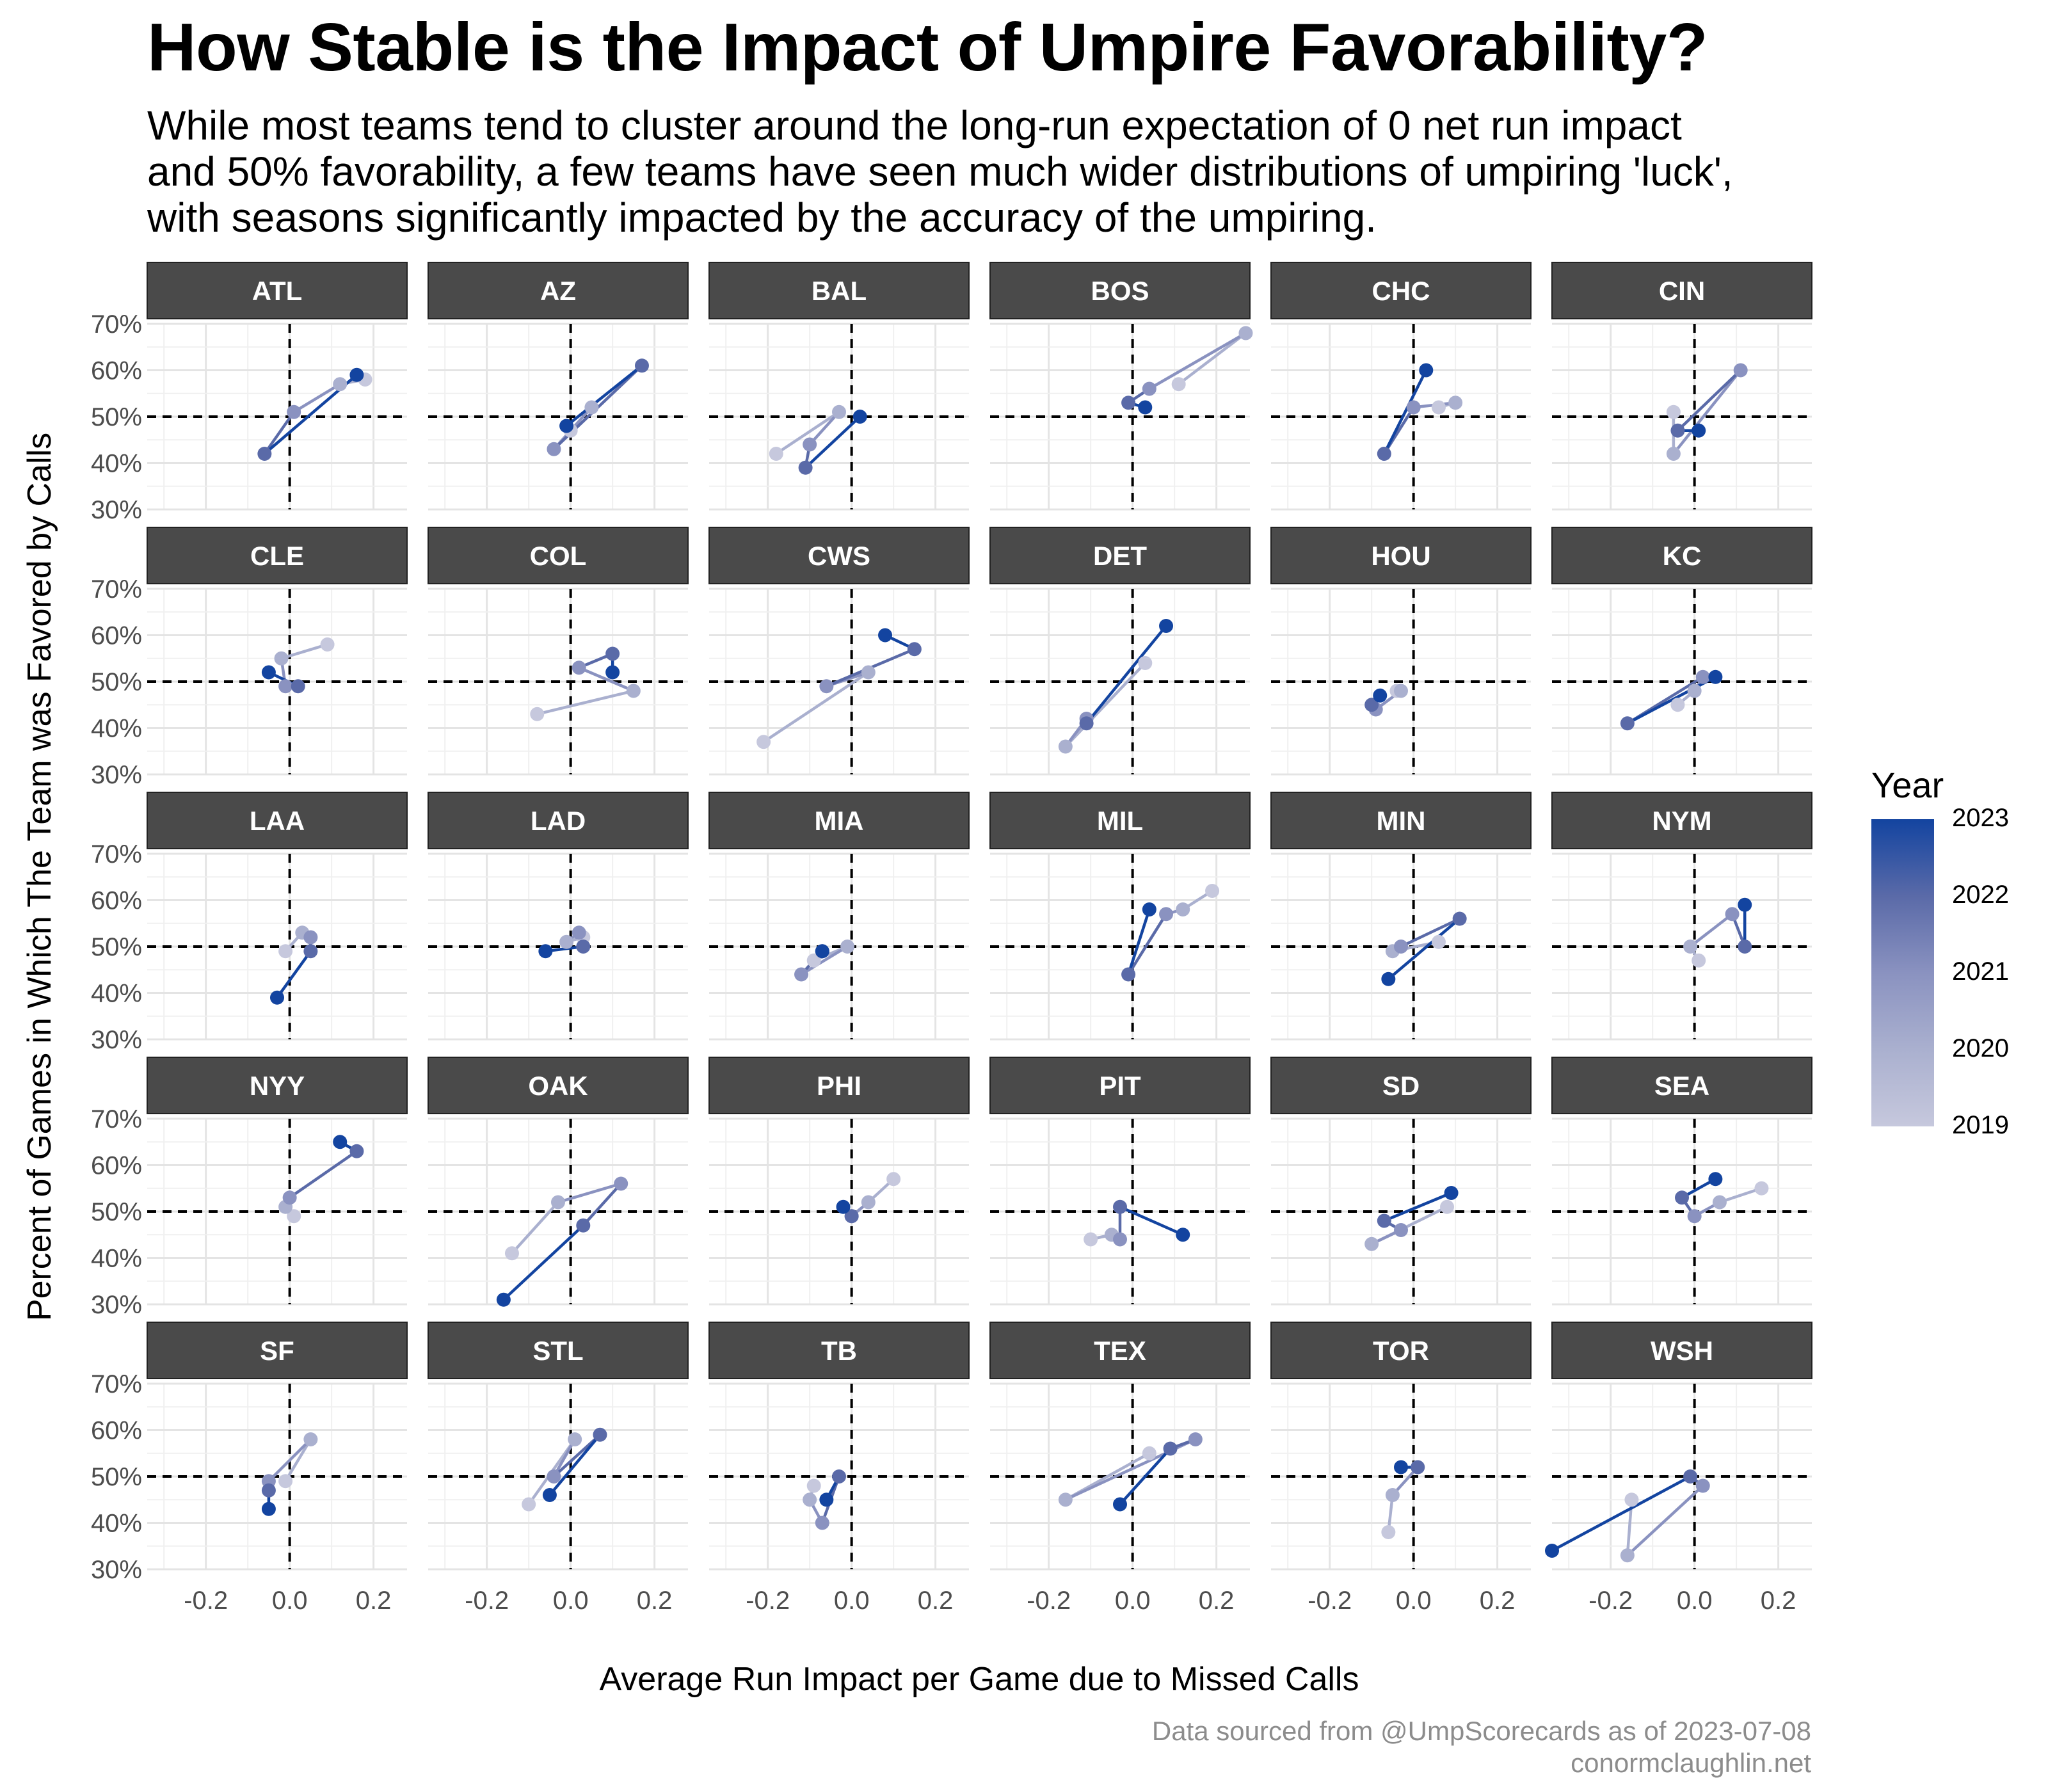  Describe the element at coordinates (1902, 972) in the screenshot. I see `legend-colorbar` at that location.